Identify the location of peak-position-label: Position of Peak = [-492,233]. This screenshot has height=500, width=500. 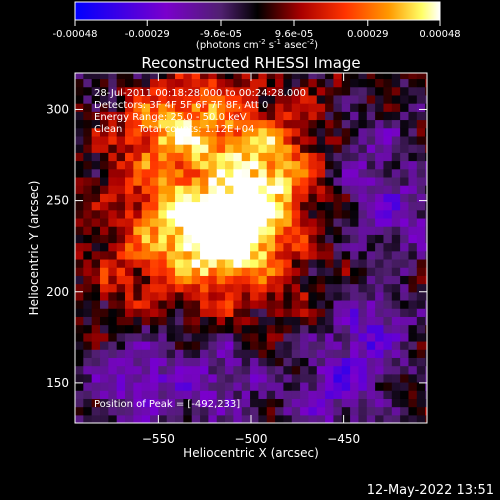
(167, 404).